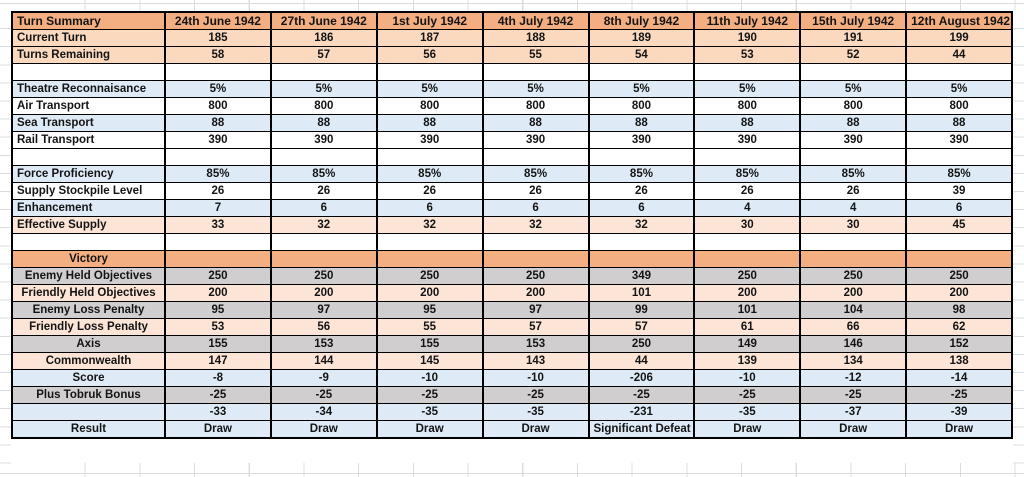 Image resolution: width=1024 pixels, height=477 pixels. What do you see at coordinates (535, 208) in the screenshot?
I see `value-cell: 6` at bounding box center [535, 208].